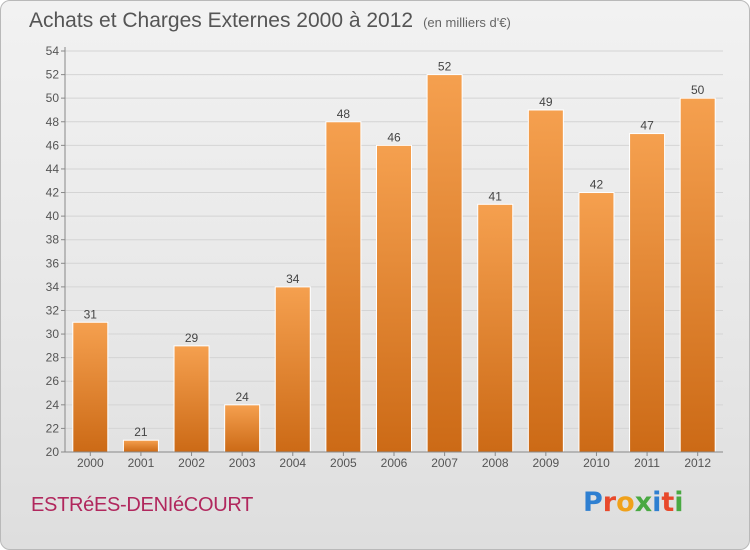 This screenshot has height=550, width=750. I want to click on value-label: 52, so click(445, 67).